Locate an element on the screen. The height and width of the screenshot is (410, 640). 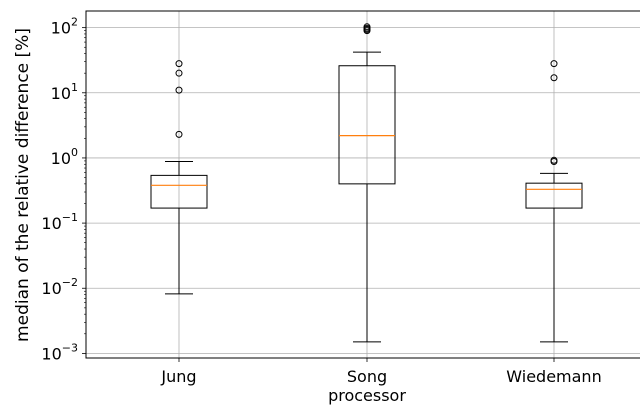
y-tick-label: 10² is located at coordinates (64, 27).